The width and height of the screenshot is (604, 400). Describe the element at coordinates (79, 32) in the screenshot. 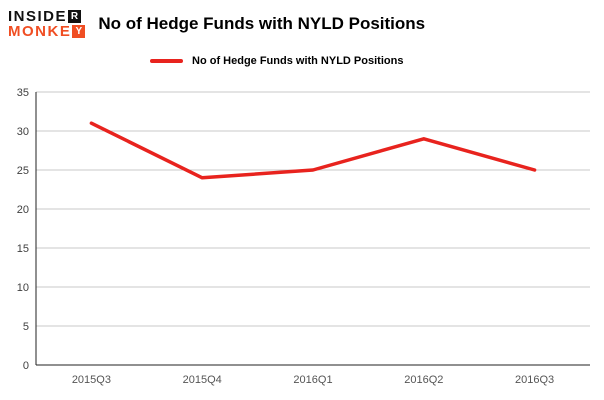

I see `logo-boxed-letter-y: Y` at that location.